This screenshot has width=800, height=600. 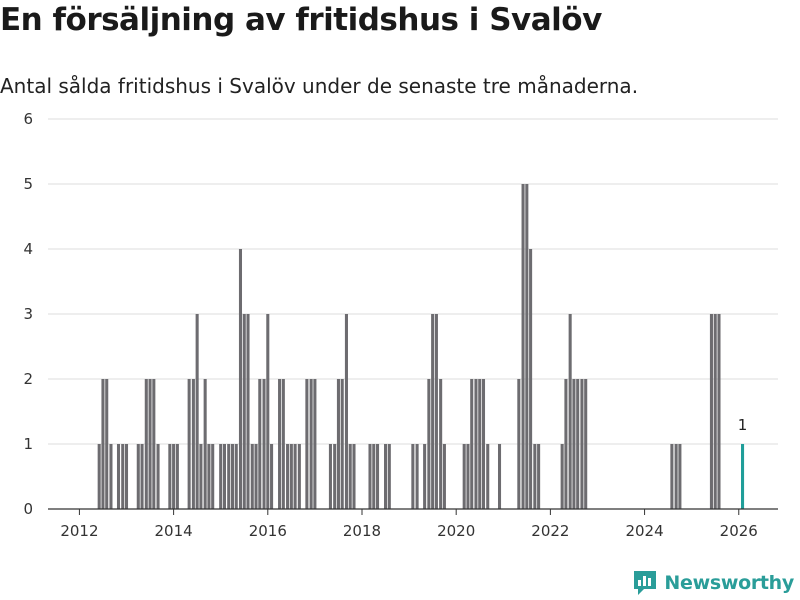 What do you see at coordinates (28, 119) in the screenshot?
I see `y-tick-label: 6` at bounding box center [28, 119].